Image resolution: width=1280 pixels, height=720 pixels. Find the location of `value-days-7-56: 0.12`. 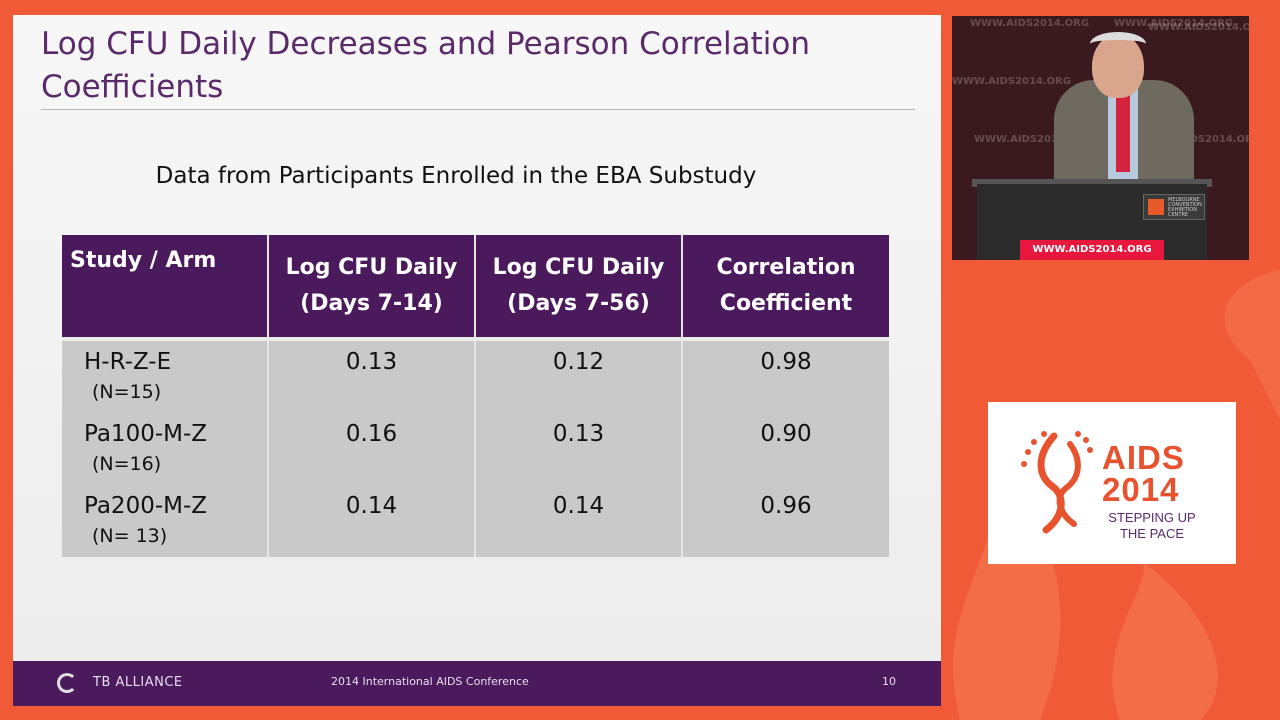

value-days-7-56: 0.12 is located at coordinates (579, 377).